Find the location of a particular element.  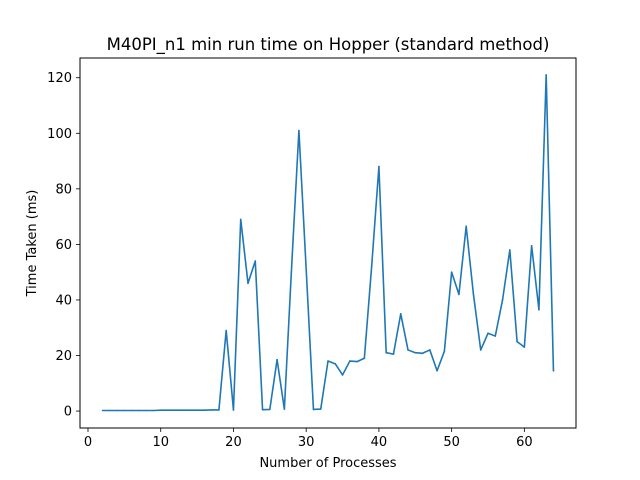

x-tick-label: 60 is located at coordinates (524, 442).